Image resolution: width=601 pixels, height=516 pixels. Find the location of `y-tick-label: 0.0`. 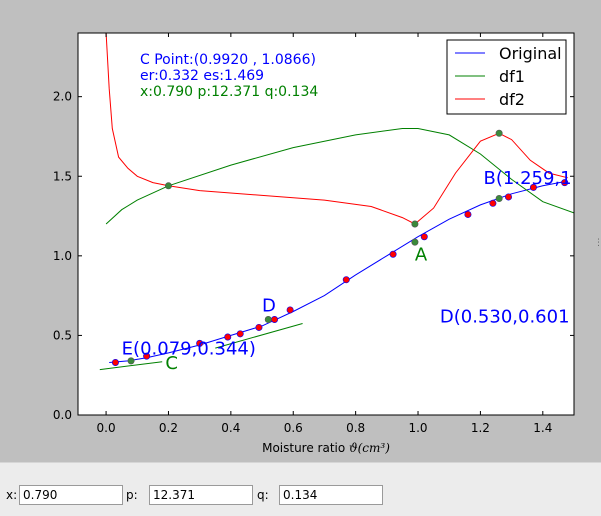

y-tick-label: 0.0 is located at coordinates (62, 415).